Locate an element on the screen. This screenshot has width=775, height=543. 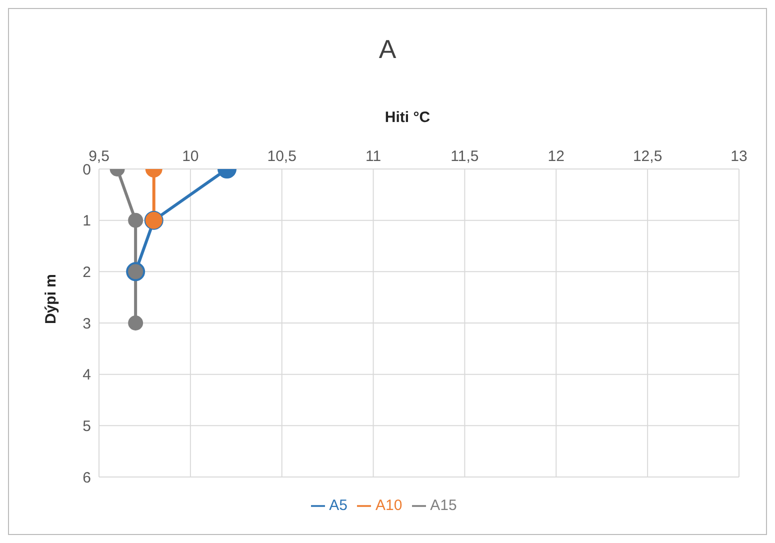
y-tick-label: 5 is located at coordinates (86, 426).